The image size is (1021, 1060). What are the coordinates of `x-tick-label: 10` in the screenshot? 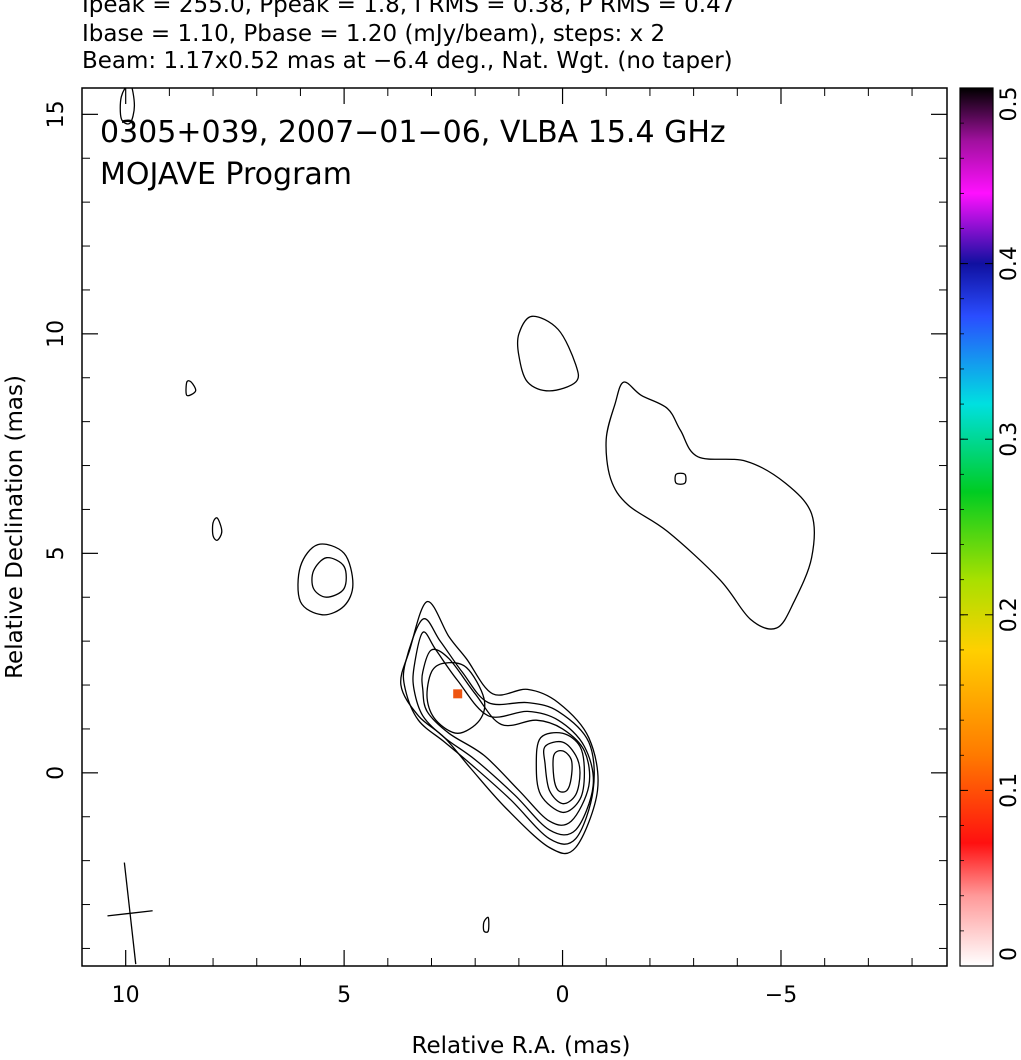 It's located at (126, 995).